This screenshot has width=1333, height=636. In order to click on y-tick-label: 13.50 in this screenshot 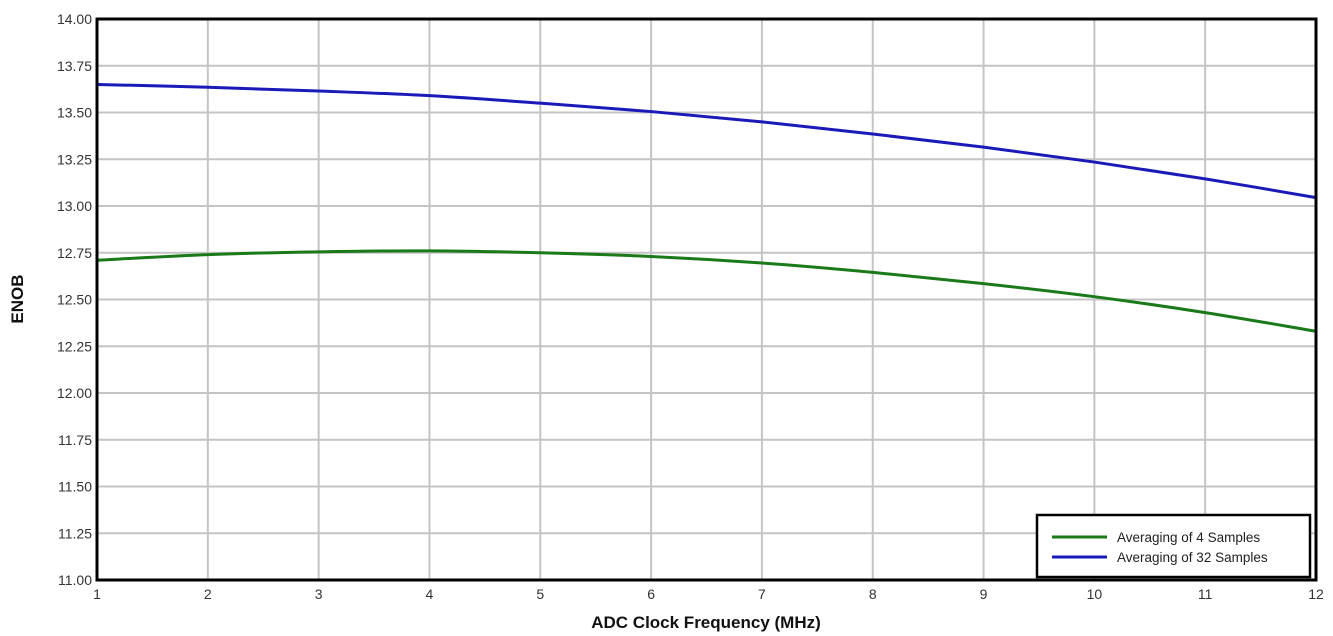, I will do `click(74, 113)`.